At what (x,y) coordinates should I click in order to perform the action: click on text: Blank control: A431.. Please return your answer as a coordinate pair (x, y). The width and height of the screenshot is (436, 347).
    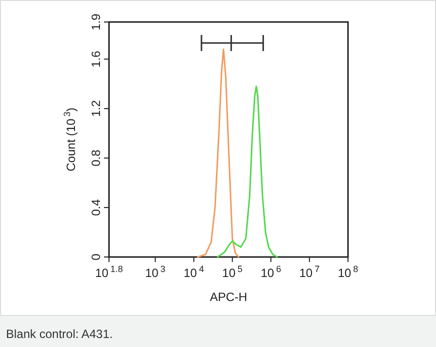
    Looking at the image, I should click on (59, 334).